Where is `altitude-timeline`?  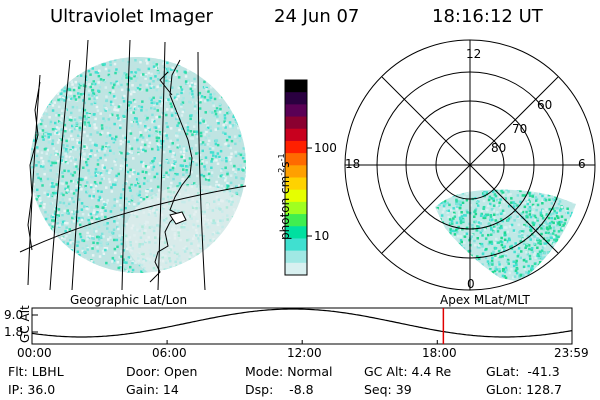 altitude-timeline is located at coordinates (302, 326).